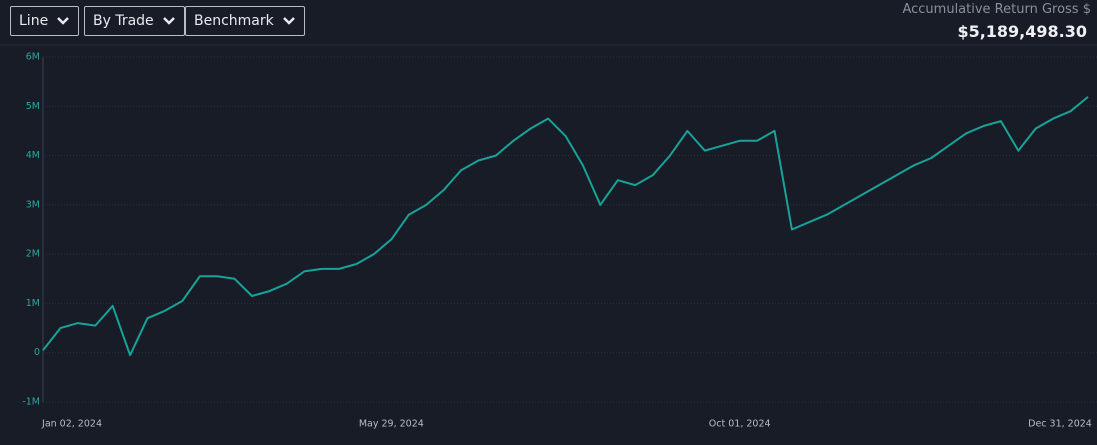 The image size is (1097, 445). I want to click on button-label: Benchmark, so click(234, 21).